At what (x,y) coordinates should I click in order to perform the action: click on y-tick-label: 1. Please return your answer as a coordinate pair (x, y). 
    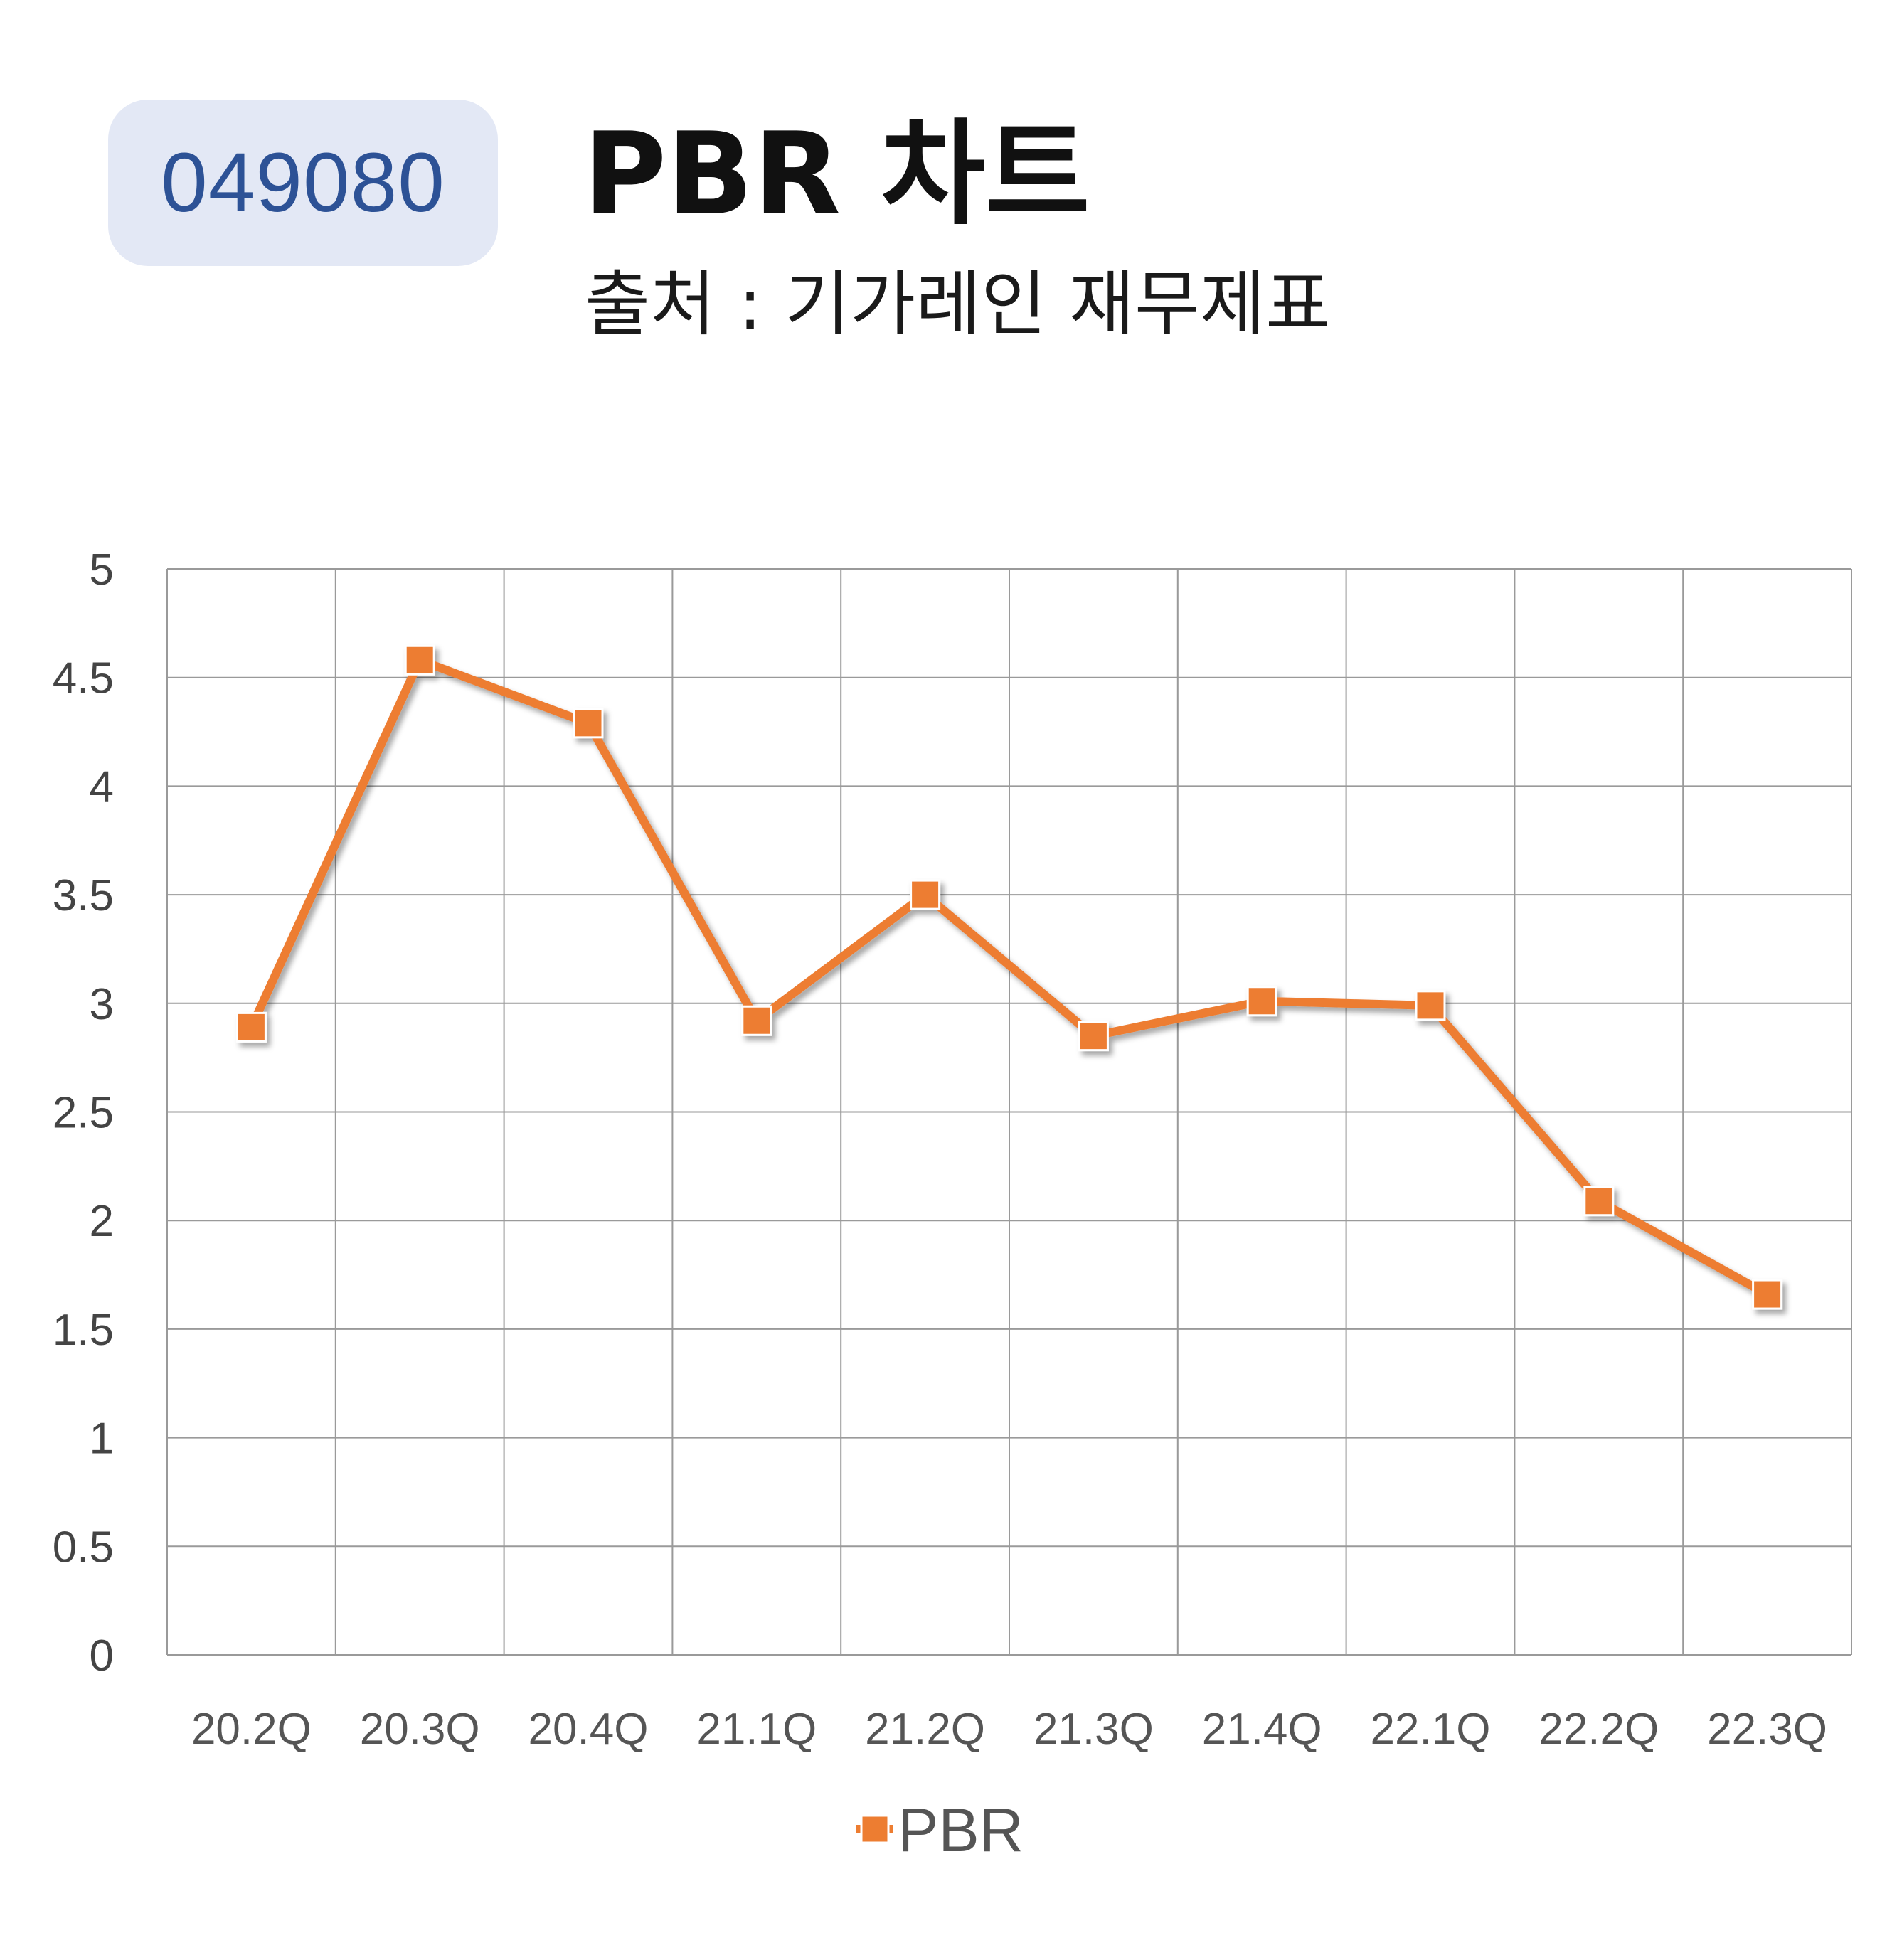
    Looking at the image, I should click on (102, 1439).